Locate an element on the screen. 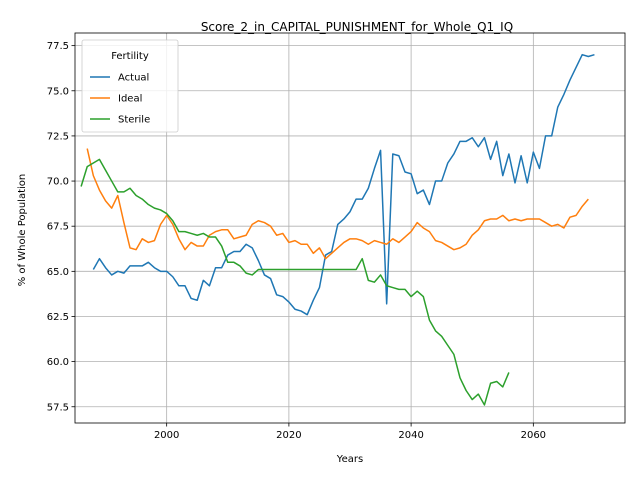 The width and height of the screenshot is (640, 480). legend: Fertility Actual Ideal Sterile is located at coordinates (130, 86).